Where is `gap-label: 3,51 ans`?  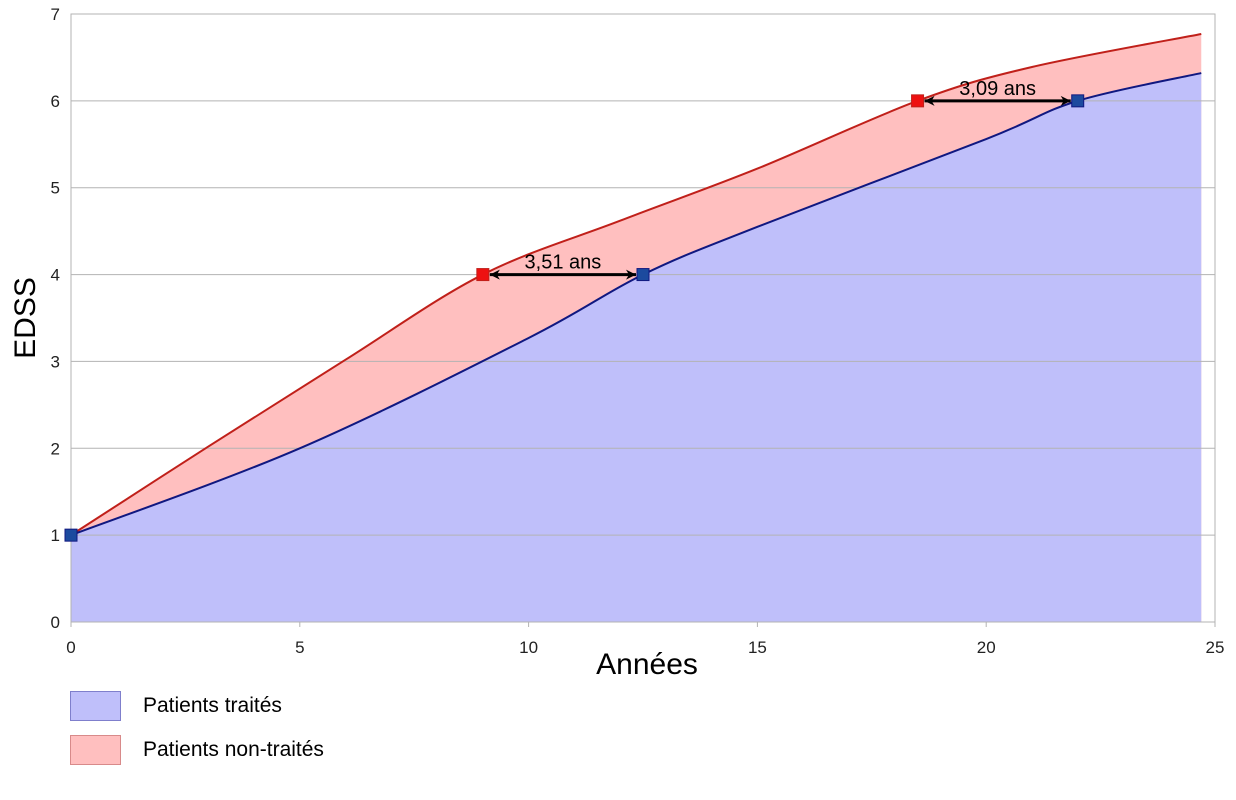 gap-label: 3,51 ans is located at coordinates (563, 263).